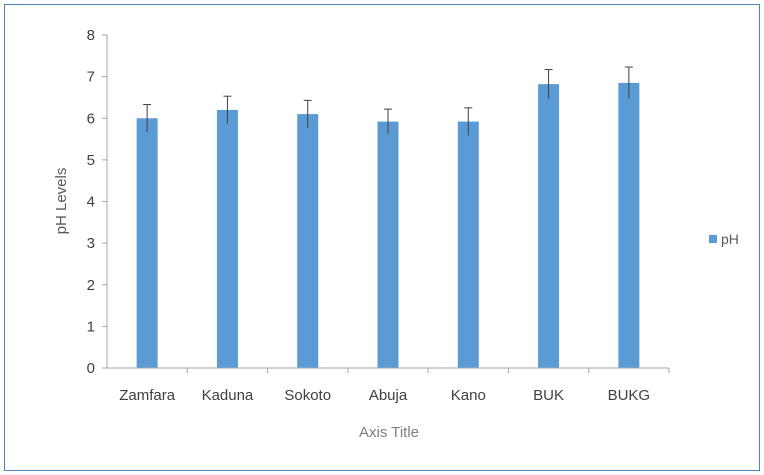 This screenshot has height=475, width=764. Describe the element at coordinates (91, 326) in the screenshot. I see `y-tick-label: 1` at that location.